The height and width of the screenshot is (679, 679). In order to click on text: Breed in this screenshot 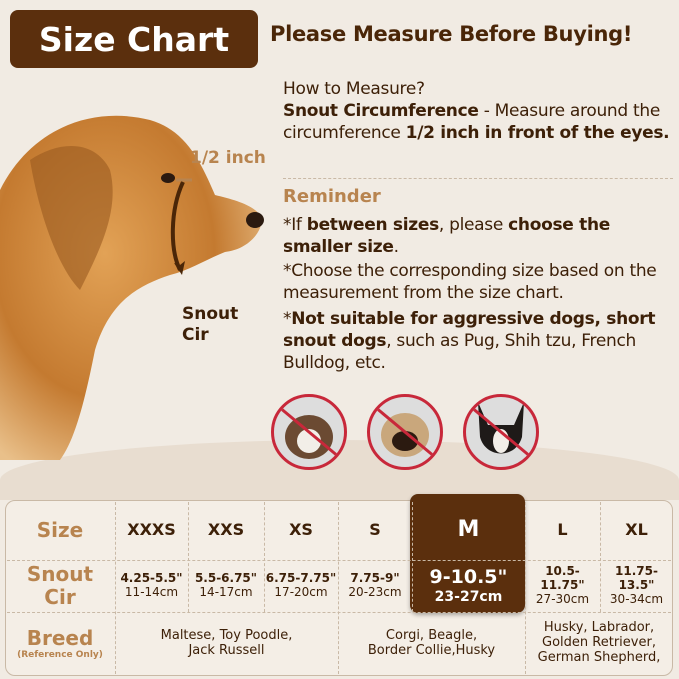, I will do `click(60, 637)`.